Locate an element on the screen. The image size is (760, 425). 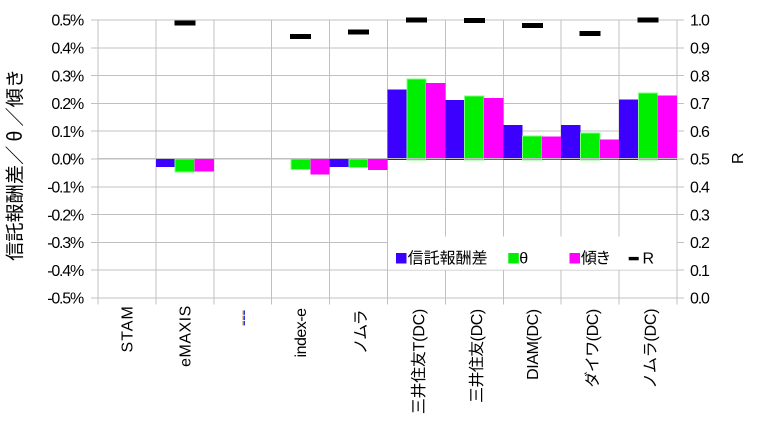
svg-text: 0.3 is located at coordinates (700, 215).